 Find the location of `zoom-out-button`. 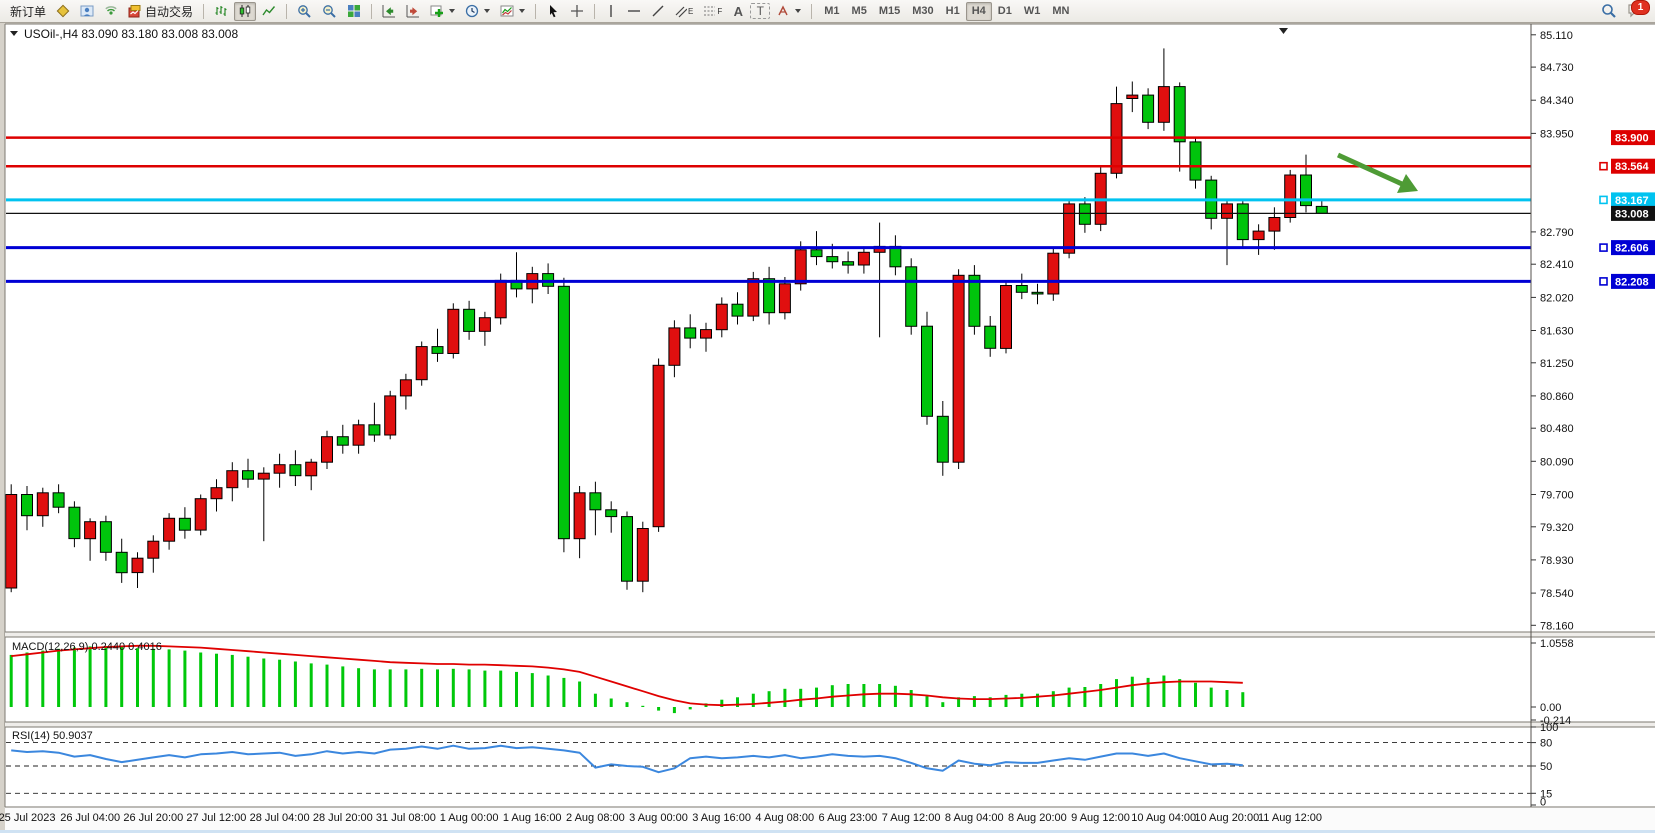

zoom-out-button is located at coordinates (329, 11).